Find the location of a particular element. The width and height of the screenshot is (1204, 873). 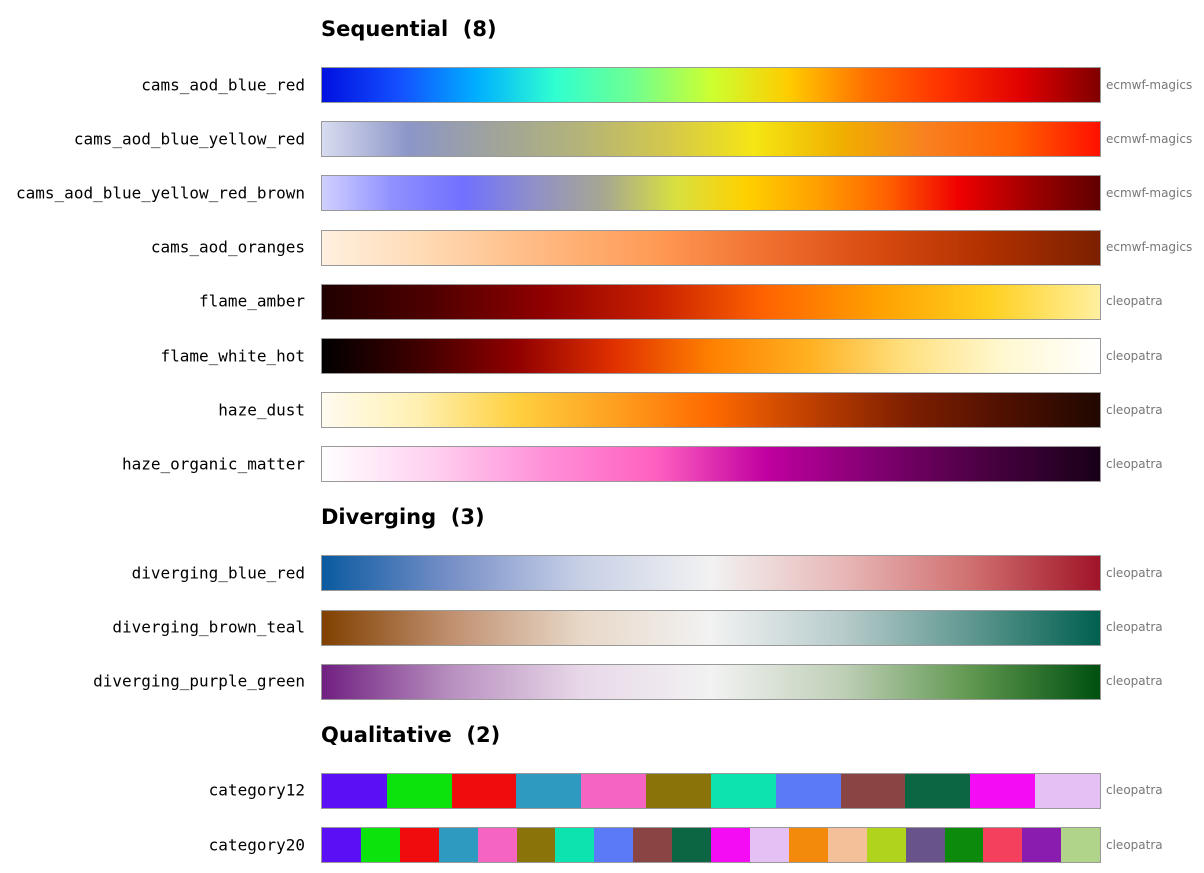

section-title: Diverging (3) is located at coordinates (403, 517).